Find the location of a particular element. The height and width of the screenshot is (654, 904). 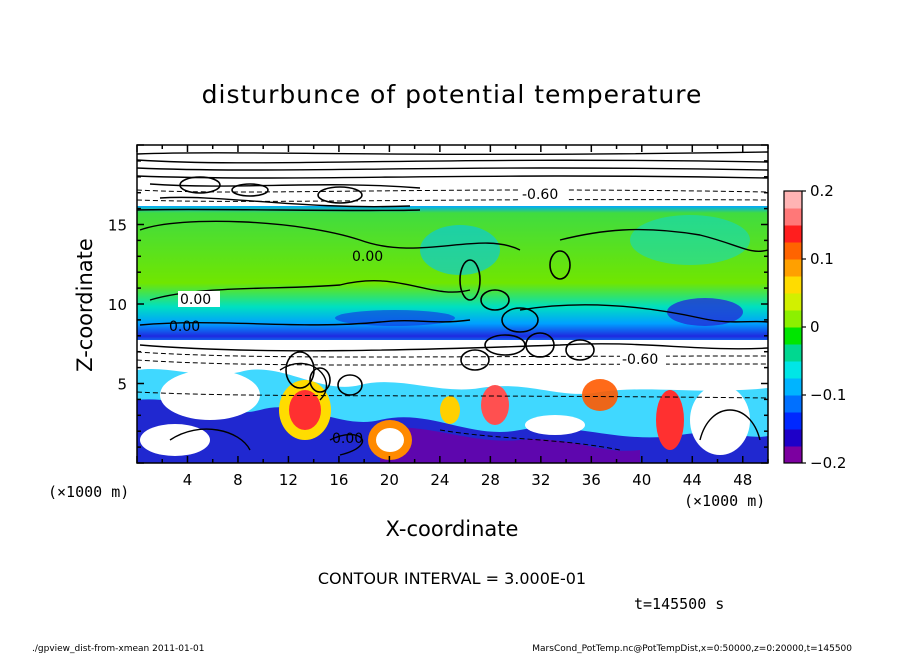

x-tick-label: 40 is located at coordinates (641, 480).